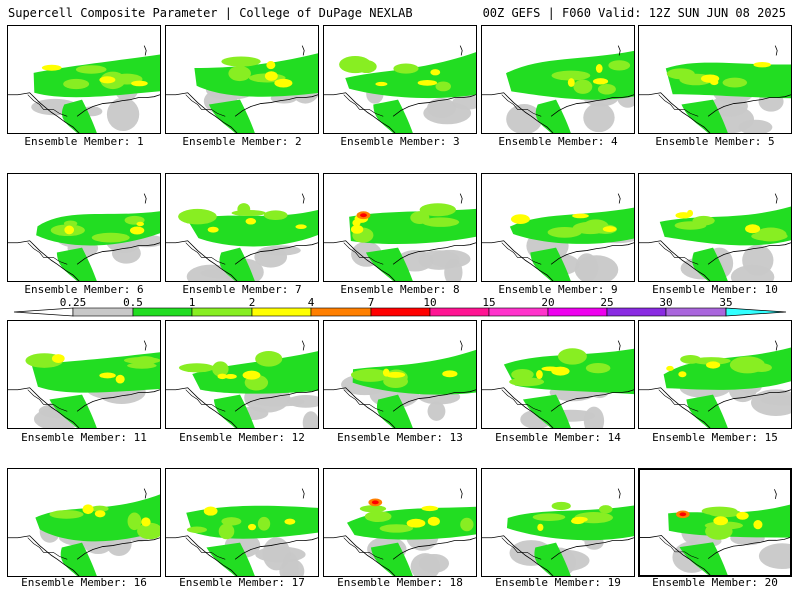 Image resolution: width=800 pixels, height=600 pixels. I want to click on ensemble-member-label: Ensemble Member: 10, so click(715, 289).